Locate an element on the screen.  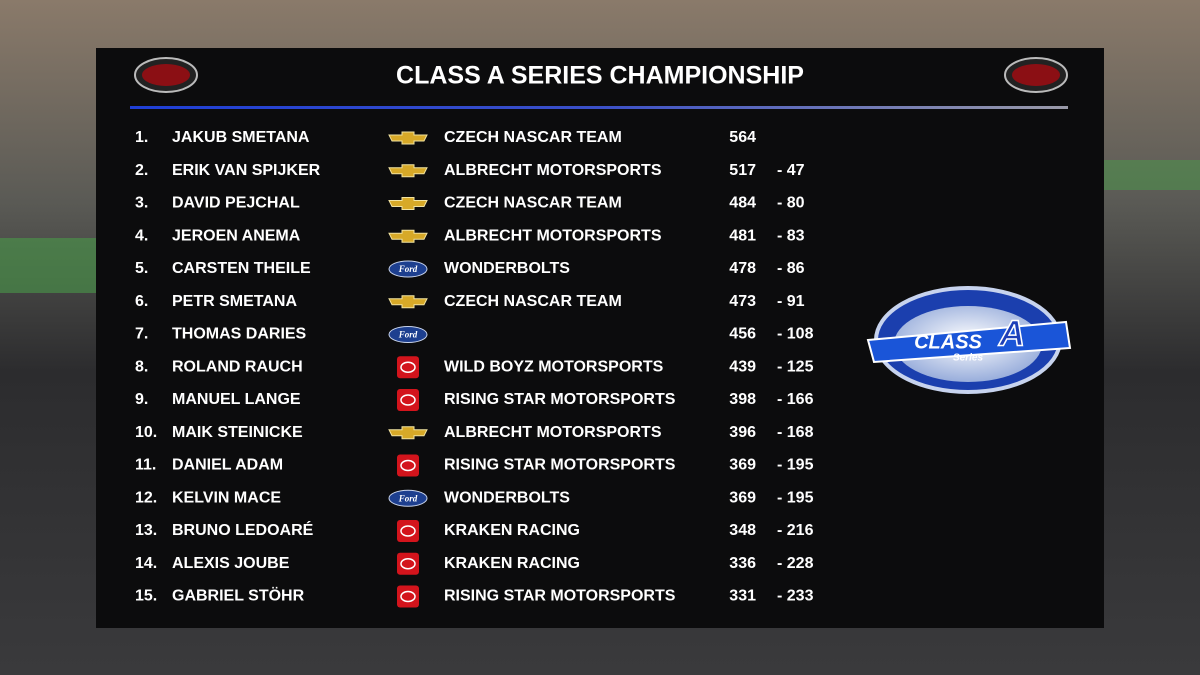
standings-row: 14. ALEXIS JOUBE KRAKEN RACING 336 - 228 is located at coordinates (474, 563).